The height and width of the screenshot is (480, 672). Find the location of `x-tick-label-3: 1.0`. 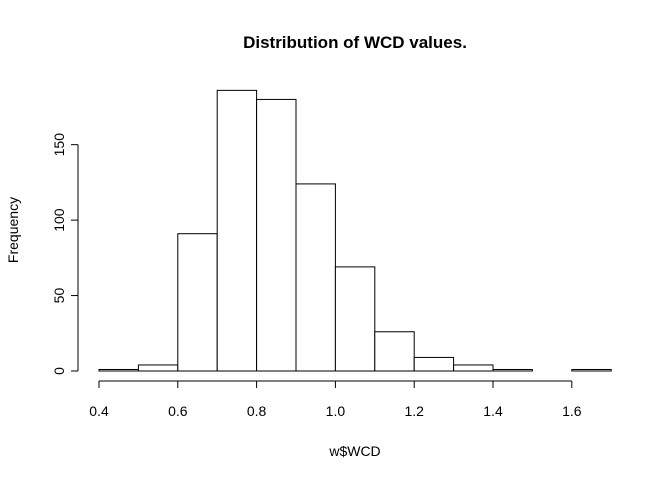

x-tick-label-3: 1.0 is located at coordinates (336, 411).